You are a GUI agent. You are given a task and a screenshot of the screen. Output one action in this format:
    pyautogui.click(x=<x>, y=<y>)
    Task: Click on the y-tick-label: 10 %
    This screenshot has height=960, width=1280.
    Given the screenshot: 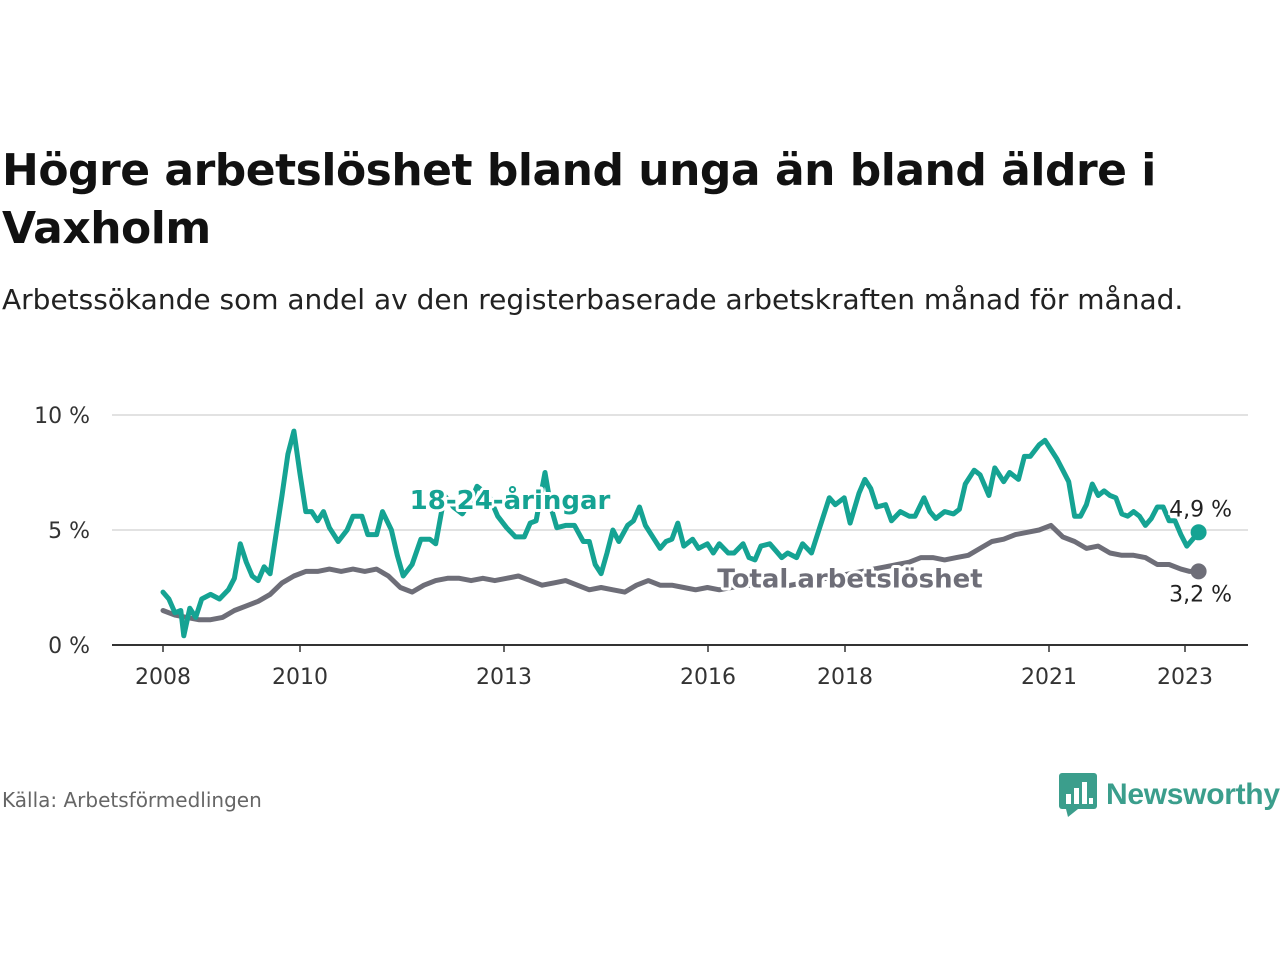 What is the action you would take?
    pyautogui.click(x=62, y=416)
    